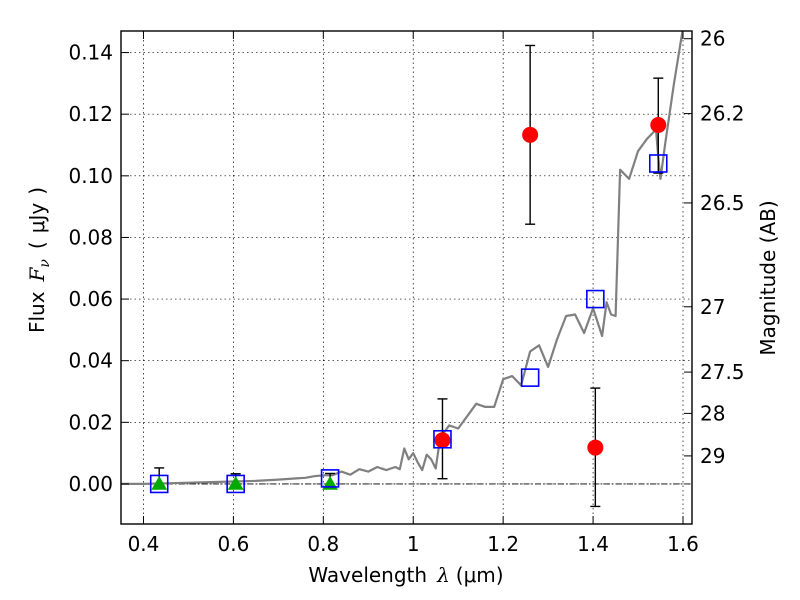 This screenshot has height=600, width=800. What do you see at coordinates (367, 575) in the screenshot?
I see `x-axis-label-prefix: Wavelength` at bounding box center [367, 575].